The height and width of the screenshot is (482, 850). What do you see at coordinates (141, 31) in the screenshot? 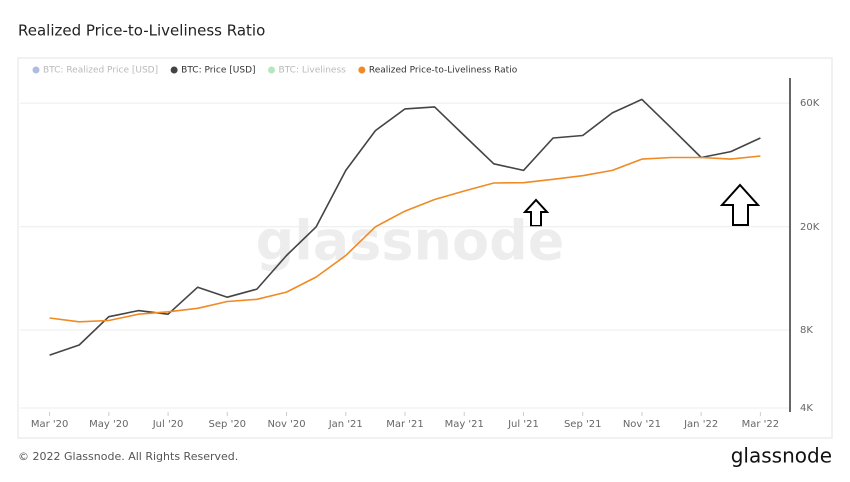
I see `chart-title: Realized Price-to-Liveliness Ratio` at bounding box center [141, 31].